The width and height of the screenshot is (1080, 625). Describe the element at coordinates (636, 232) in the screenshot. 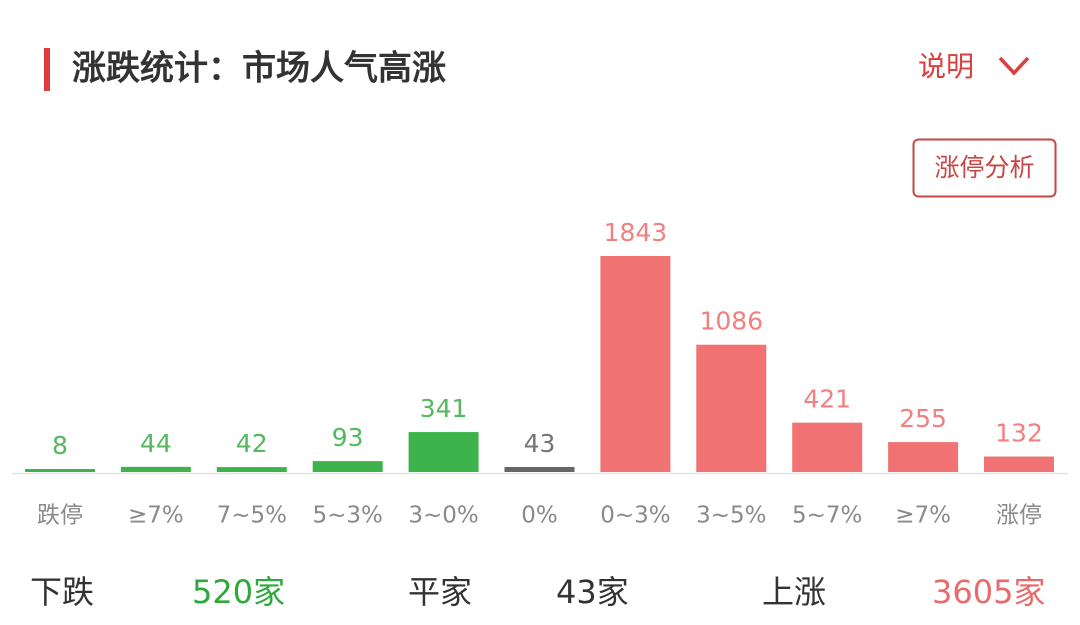

I see `value-label: 1843` at that location.